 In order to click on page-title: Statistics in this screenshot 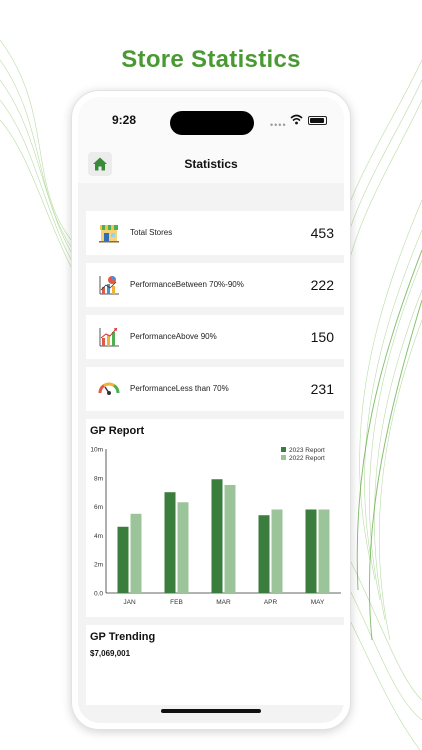, I will do `click(211, 164)`.